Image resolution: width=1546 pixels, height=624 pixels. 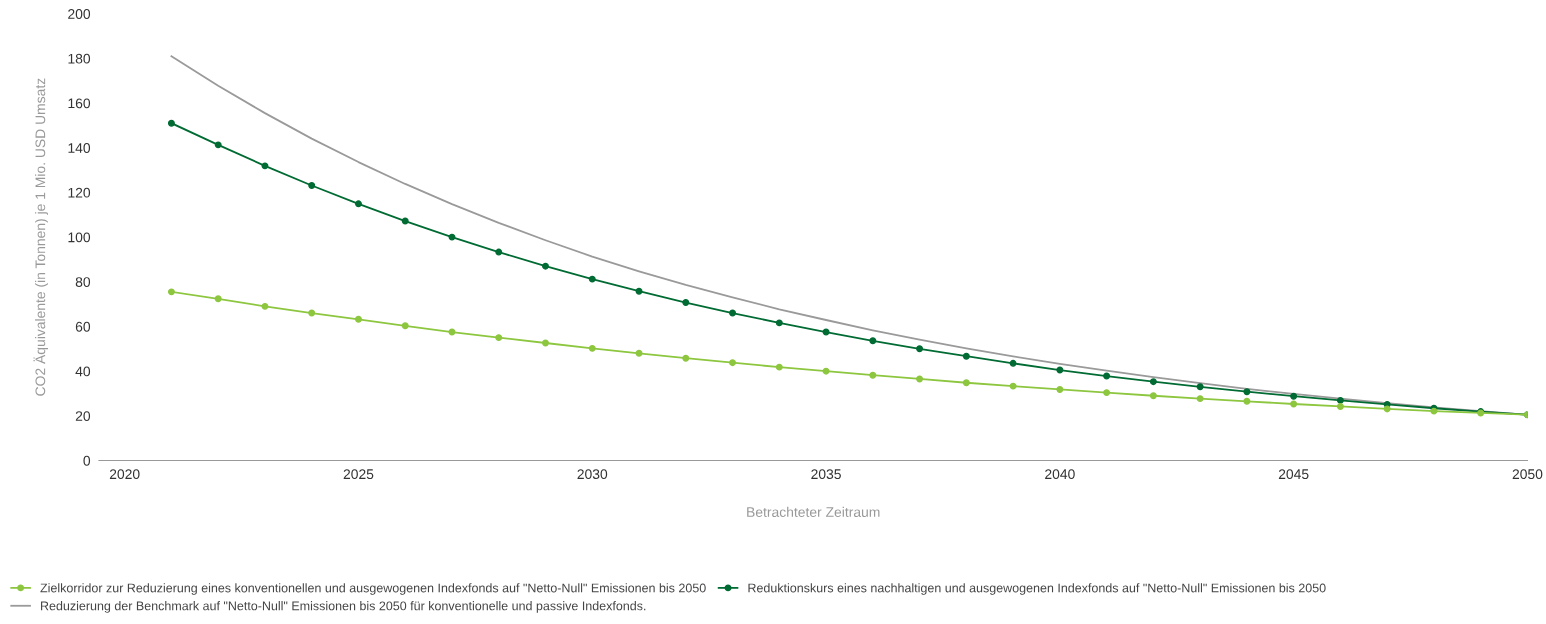 What do you see at coordinates (79, 103) in the screenshot?
I see `y-tick-label: 160` at bounding box center [79, 103].